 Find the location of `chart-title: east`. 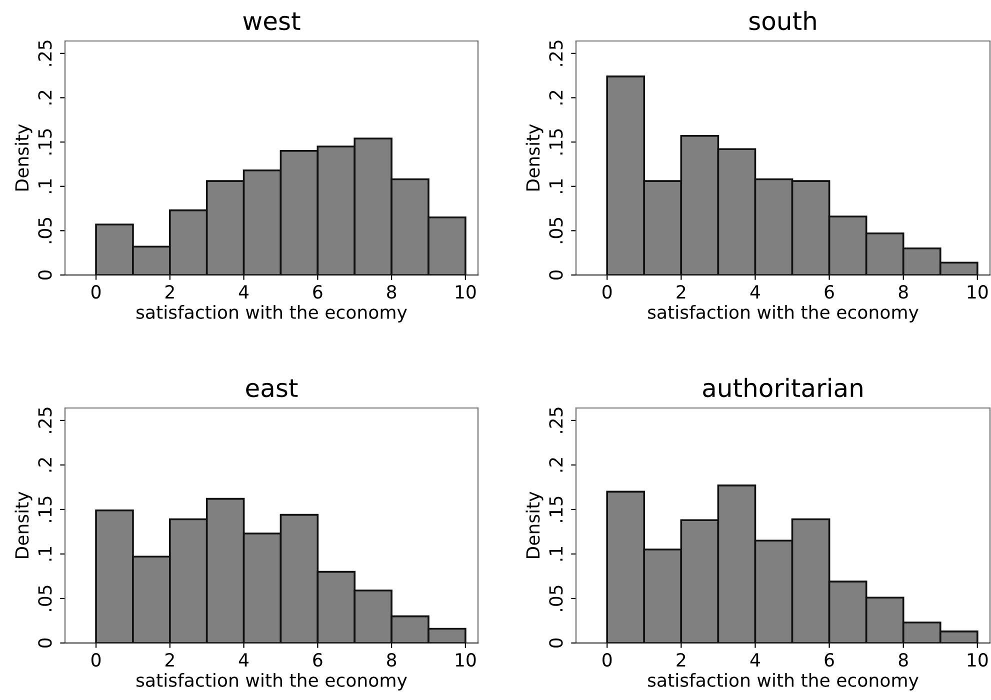

chart-title: east is located at coordinates (272, 388).